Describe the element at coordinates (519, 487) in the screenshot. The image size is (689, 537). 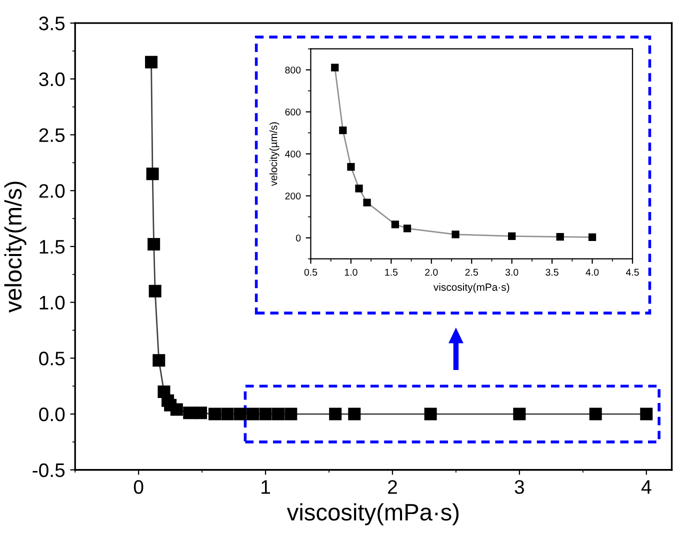
I see `x-tick-label: 3` at that location.